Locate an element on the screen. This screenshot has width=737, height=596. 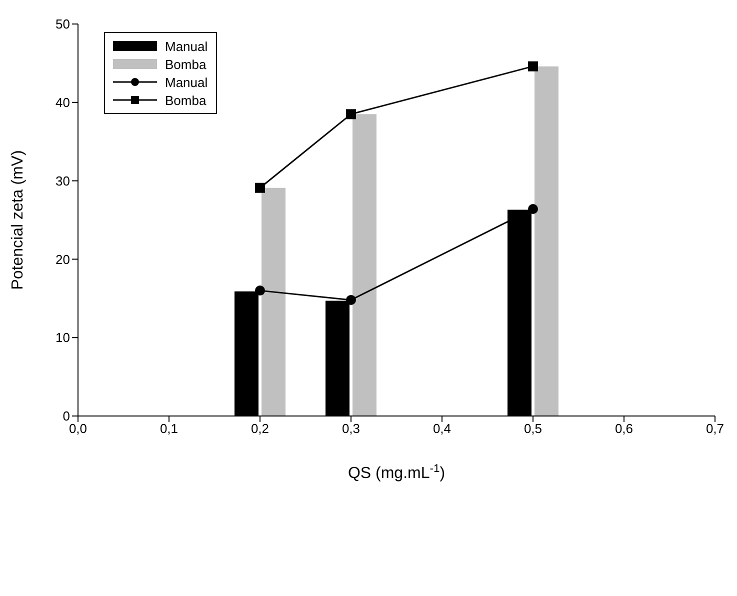
y-tick-label: 0 is located at coordinates (66, 416).